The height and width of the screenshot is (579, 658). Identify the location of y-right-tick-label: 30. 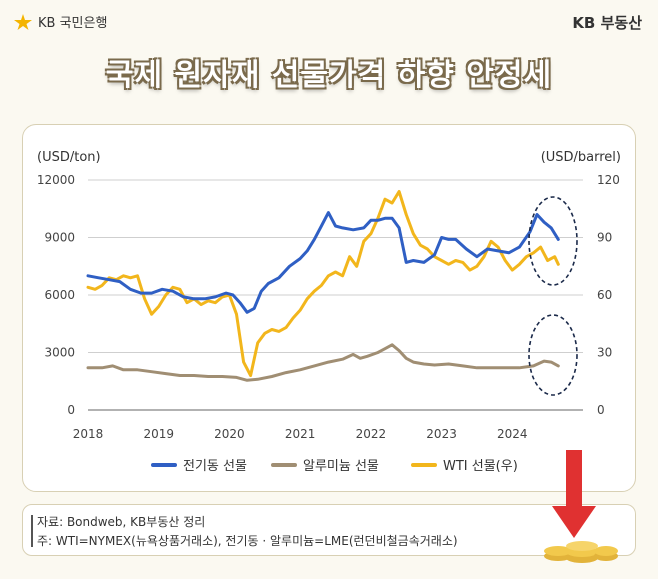
(604, 353).